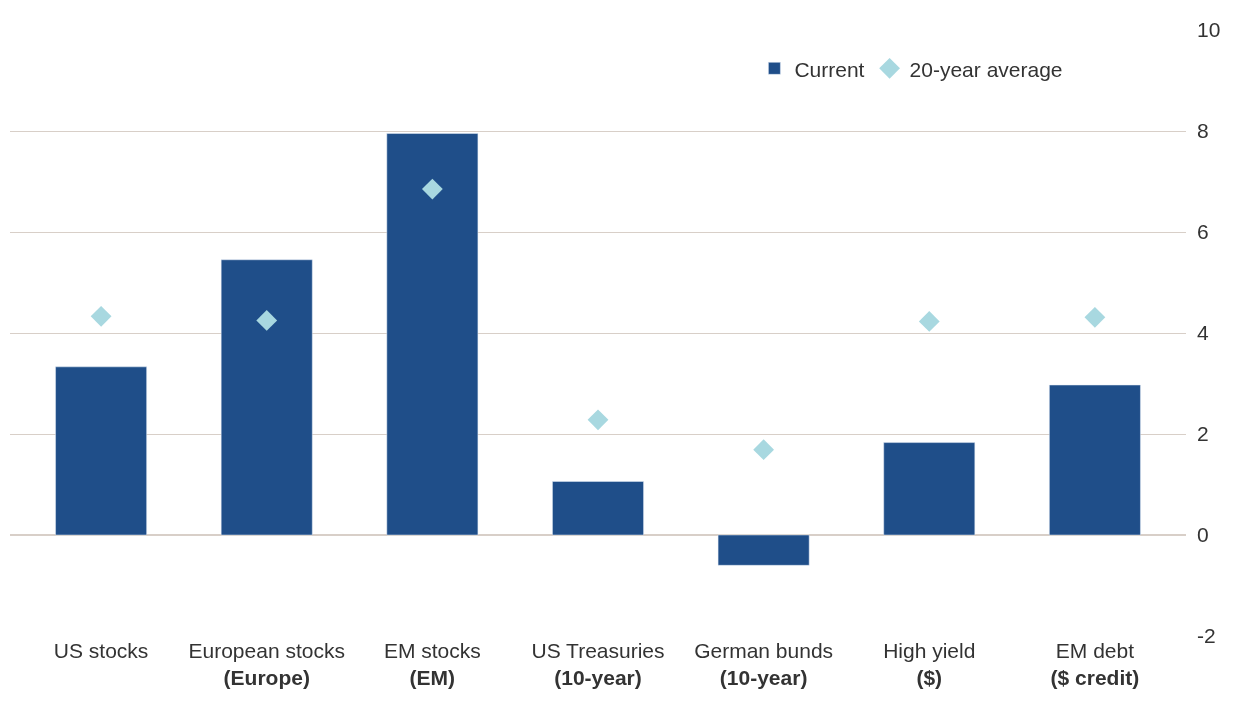 The height and width of the screenshot is (706, 1236). I want to click on y-tick-label: 2, so click(1203, 434).